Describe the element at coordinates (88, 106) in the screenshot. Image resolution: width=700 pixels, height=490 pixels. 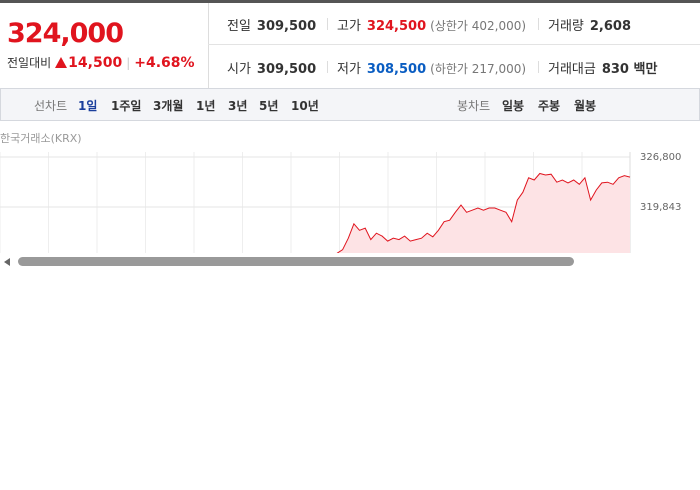
I see `tab: 1일` at that location.